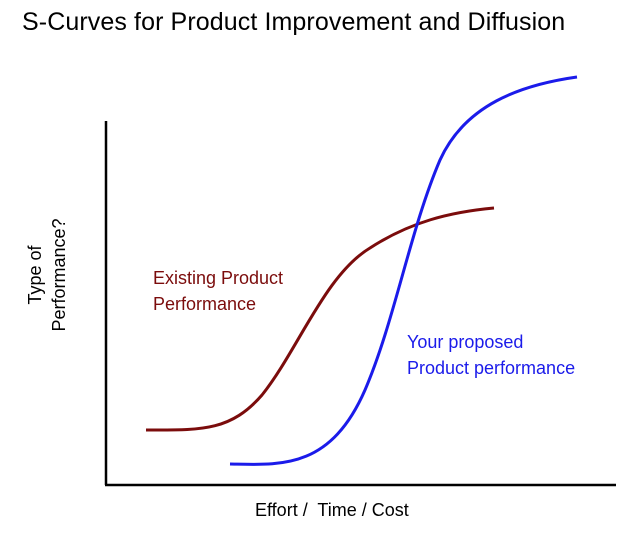 The image size is (635, 533). Describe the element at coordinates (332, 510) in the screenshot. I see `x-axis-label: Effort / Time / Cost` at that location.